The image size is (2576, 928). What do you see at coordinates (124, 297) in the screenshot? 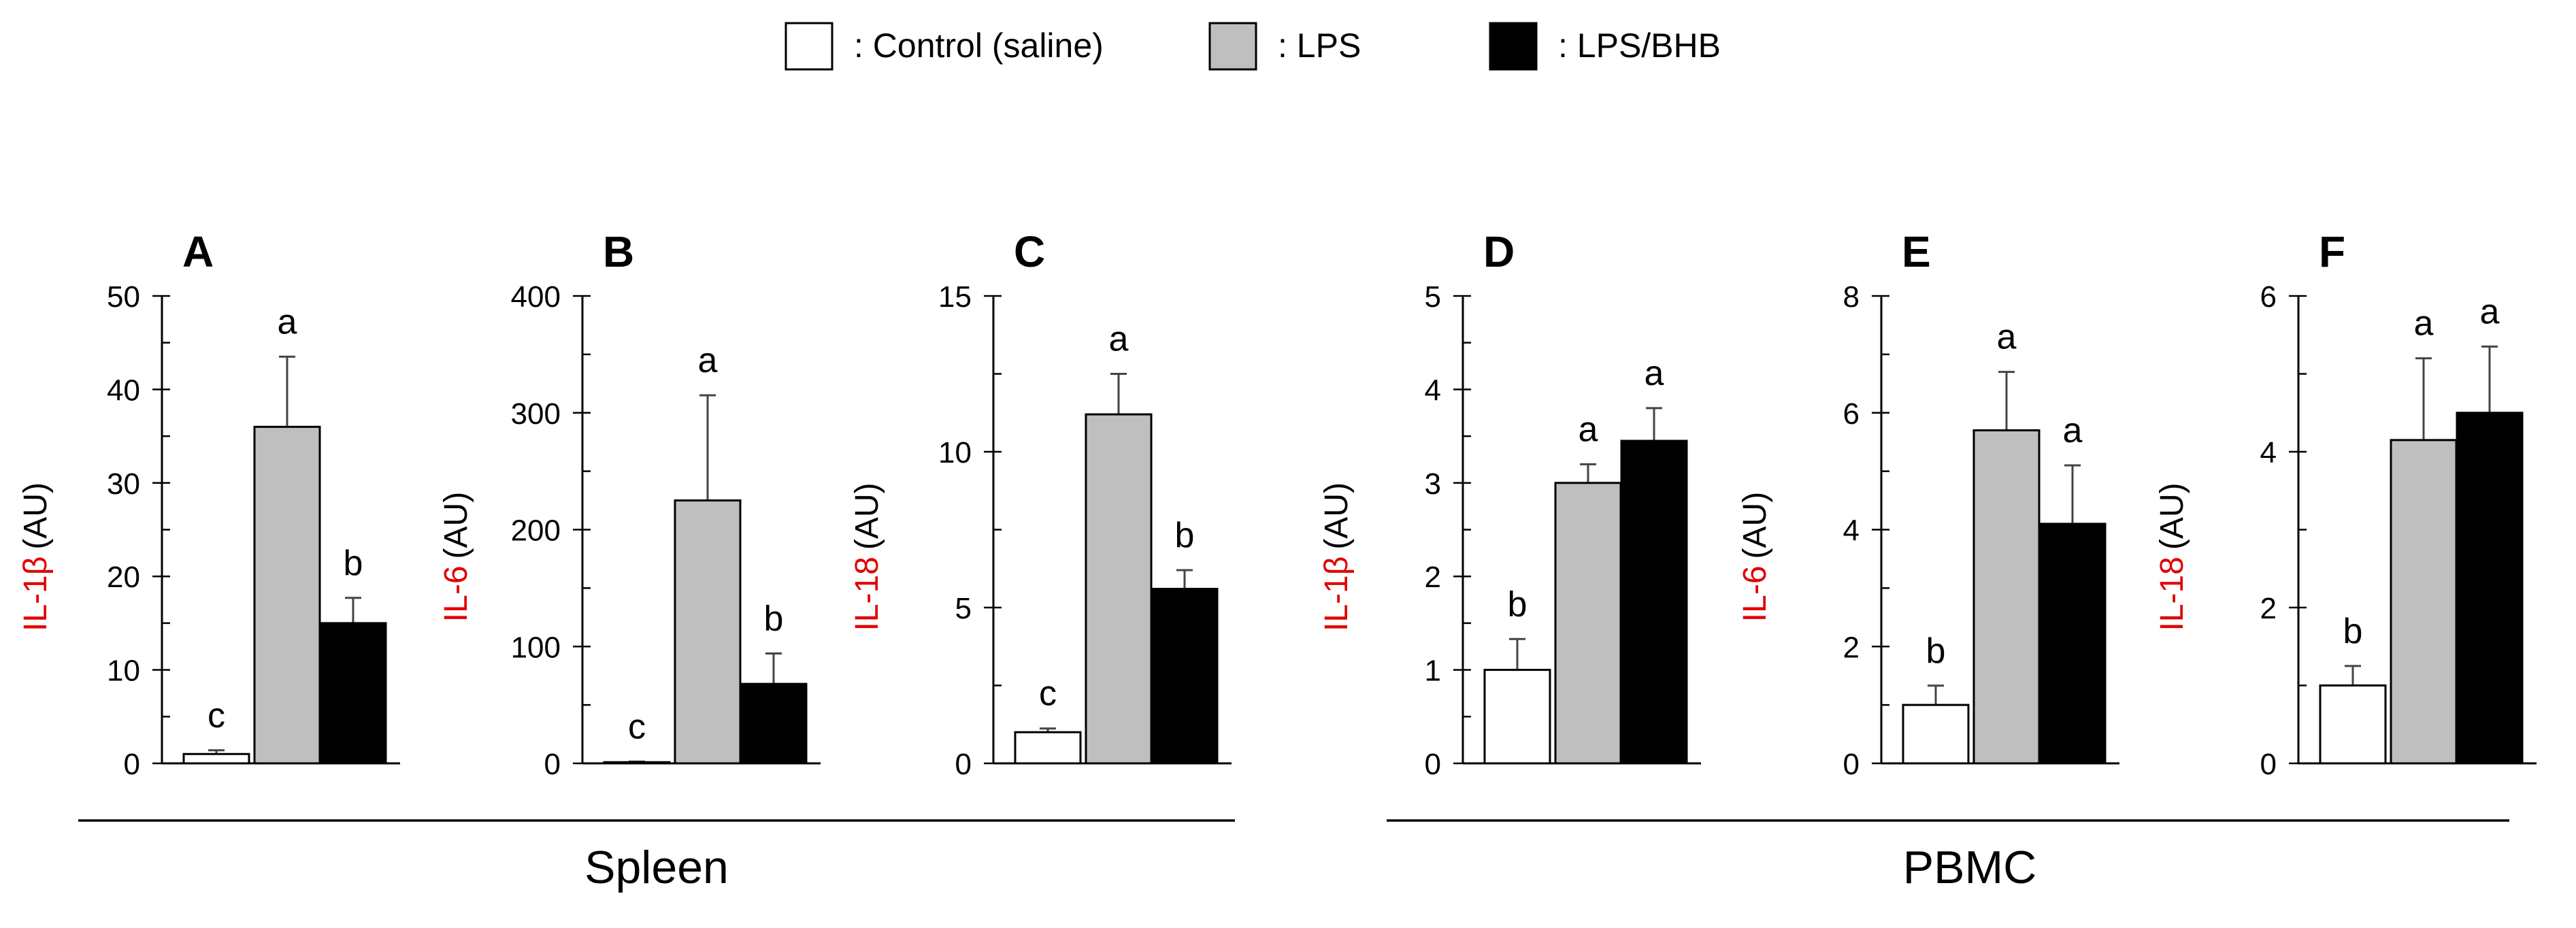
I see `y-tick-label: 50` at bounding box center [124, 297].